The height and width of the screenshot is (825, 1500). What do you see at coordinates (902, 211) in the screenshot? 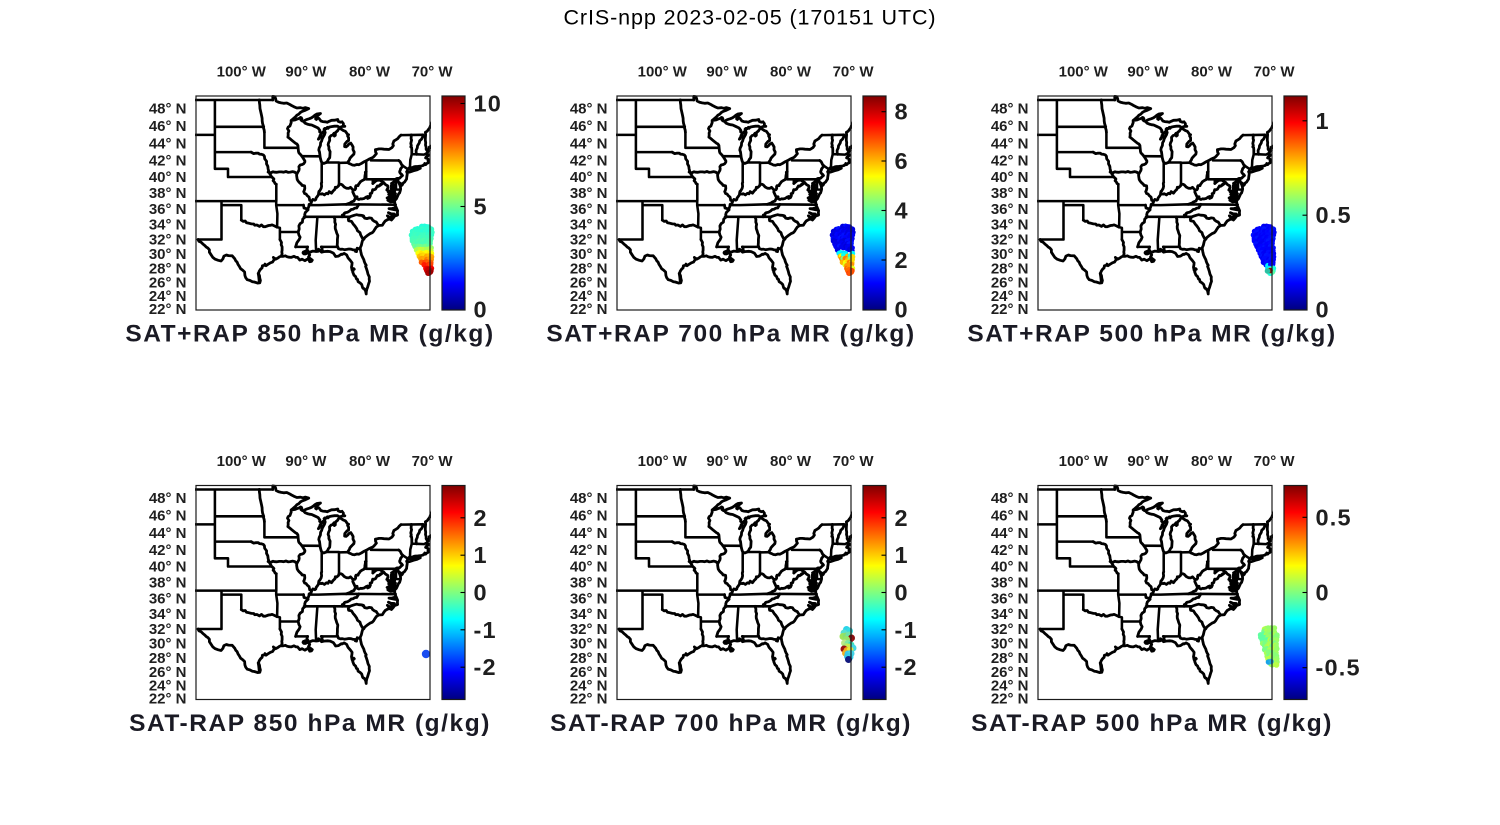
I see `svg-text: 4` at bounding box center [902, 211].